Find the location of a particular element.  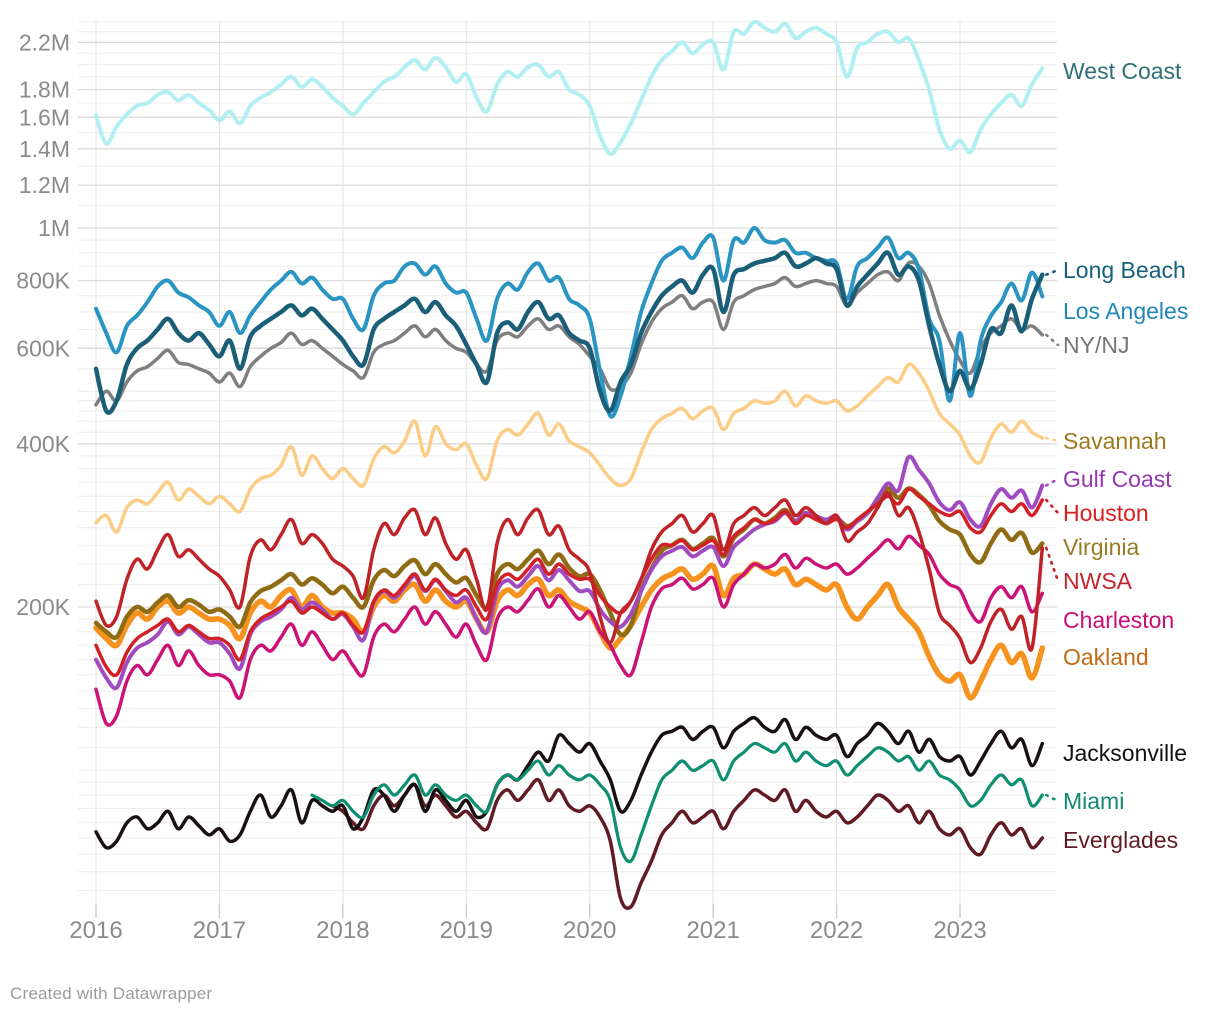

label-leader-ny_nj is located at coordinates (1052, 340).